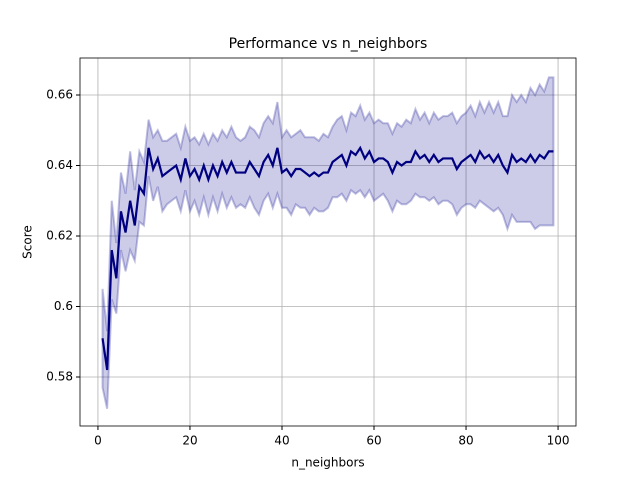 The width and height of the screenshot is (640, 484). Describe the element at coordinates (189, 441) in the screenshot. I see `x-tick-label: 20` at that location.